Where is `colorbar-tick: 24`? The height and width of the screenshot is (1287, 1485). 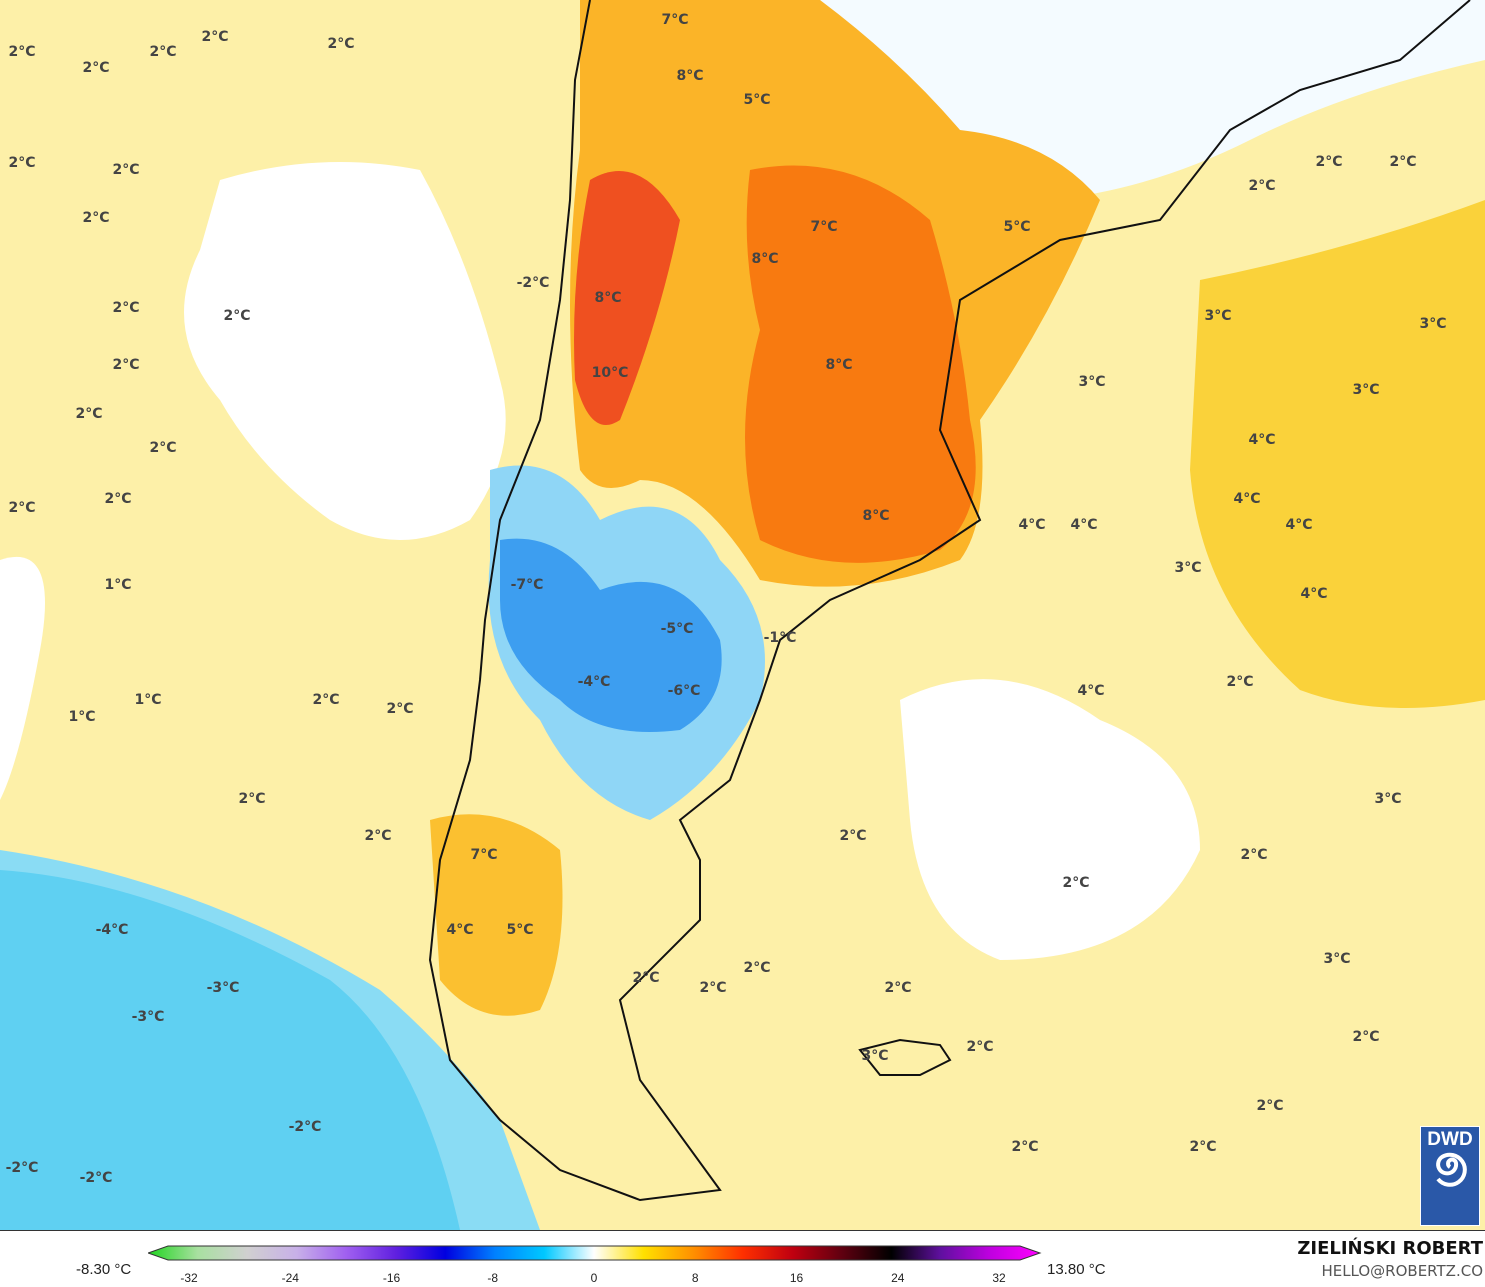 colorbar-tick: 24 is located at coordinates (898, 1278).